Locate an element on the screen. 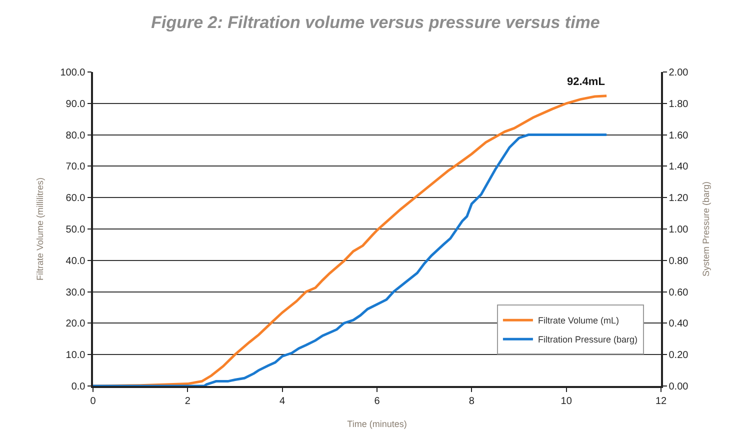 This screenshot has width=751, height=439. y-tick-label: 70.0 is located at coordinates (76, 167).